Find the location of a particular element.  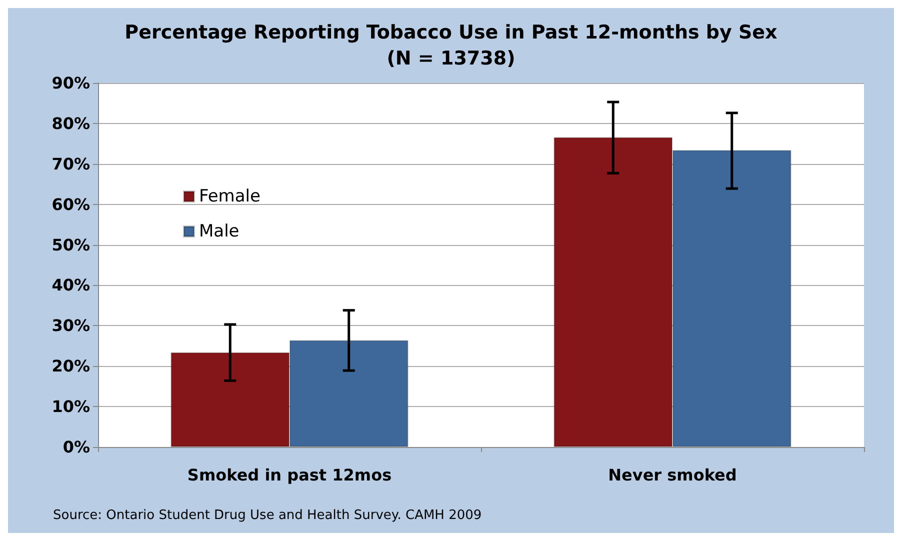

y-tick-label: 30% is located at coordinates (71, 326).